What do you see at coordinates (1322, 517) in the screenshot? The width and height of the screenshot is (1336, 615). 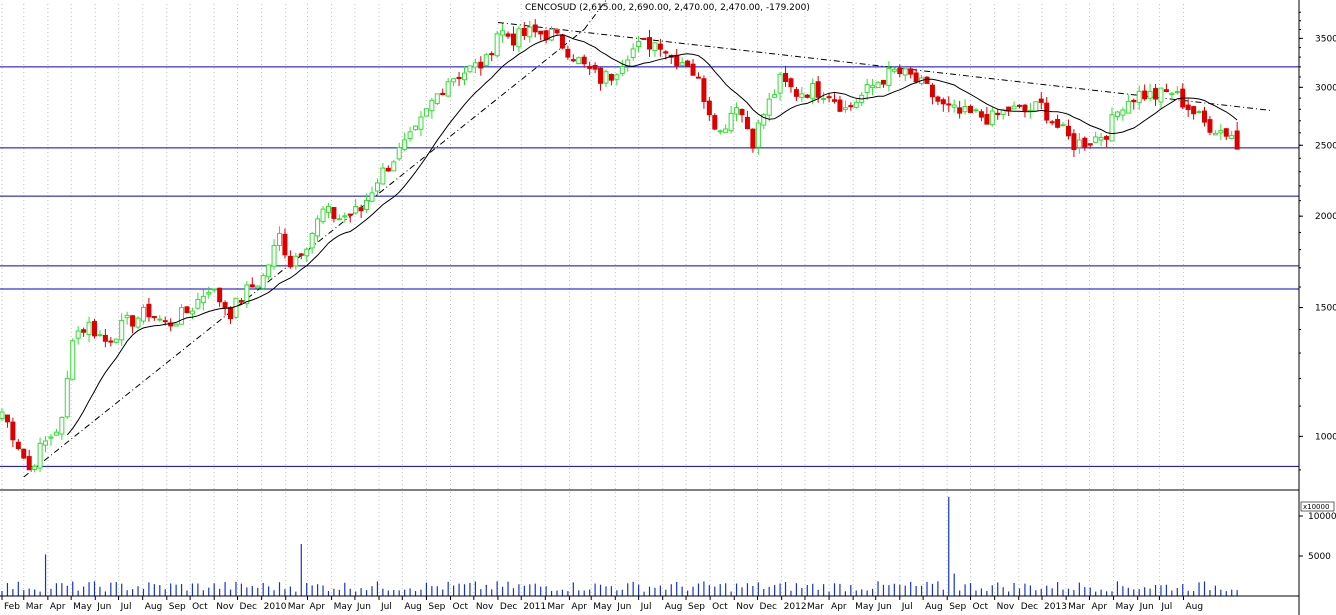 I see `volume-tick-label: 10000` at bounding box center [1322, 517].